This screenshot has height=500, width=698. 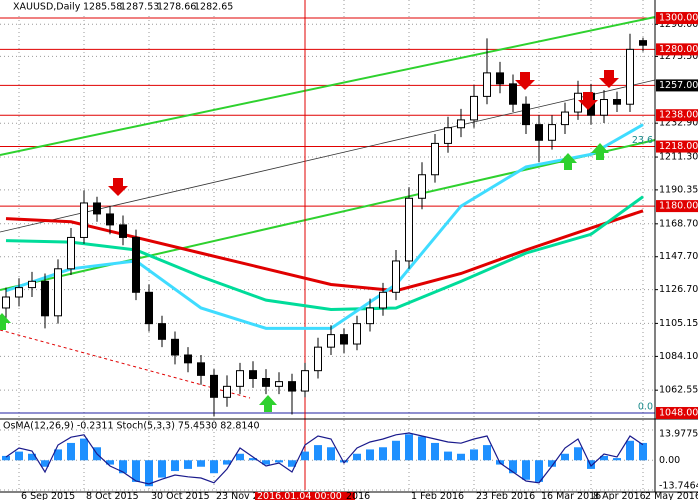 What do you see at coordinates (139, 7) in the screenshot?
I see `high-value: 1287.53` at bounding box center [139, 7].